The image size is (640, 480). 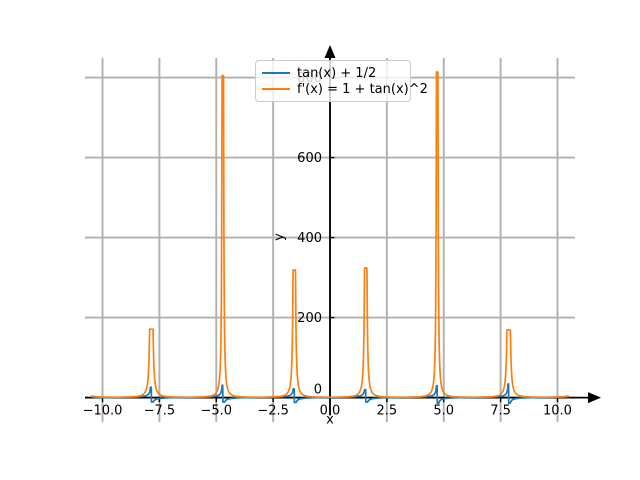 I want to click on y-tick-label: 400, so click(x=309, y=238).